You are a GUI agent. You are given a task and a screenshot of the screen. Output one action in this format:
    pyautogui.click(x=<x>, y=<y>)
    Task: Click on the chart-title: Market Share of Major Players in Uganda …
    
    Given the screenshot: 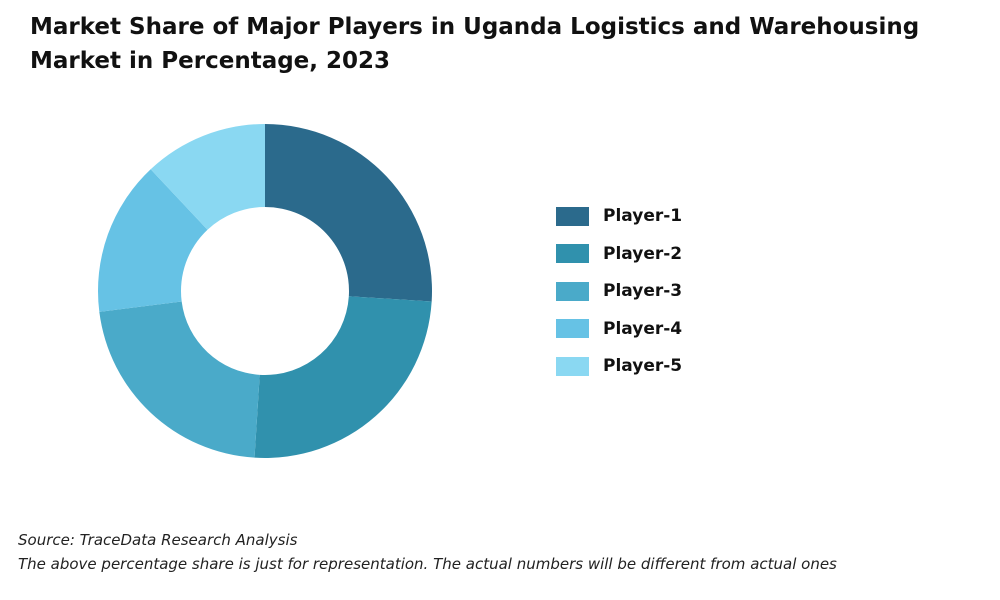 What is the action you would take?
    pyautogui.click(x=475, y=44)
    